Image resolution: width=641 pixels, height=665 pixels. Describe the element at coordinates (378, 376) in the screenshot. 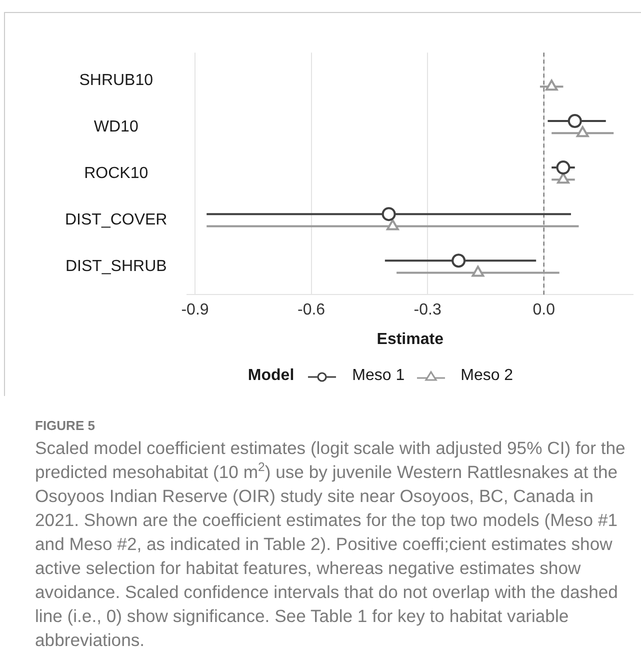

I see `legend-label: Meso 1` at that location.